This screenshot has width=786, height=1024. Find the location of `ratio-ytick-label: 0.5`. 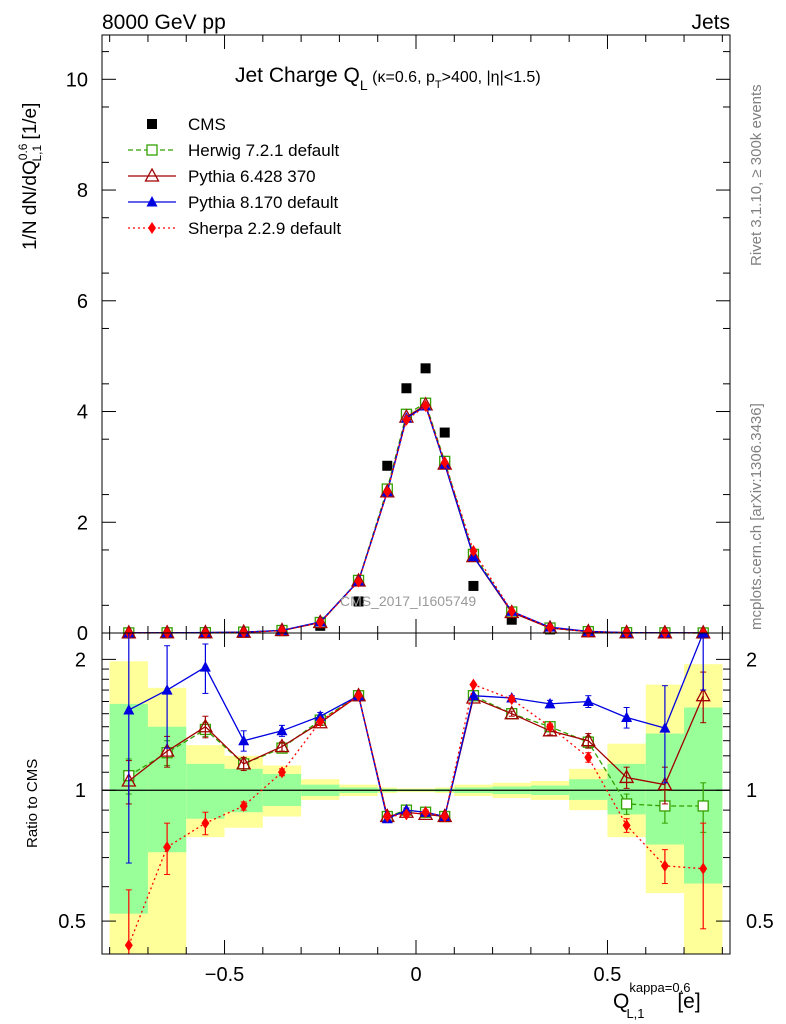

ratio-ytick-label: 0.5 is located at coordinates (72, 922).